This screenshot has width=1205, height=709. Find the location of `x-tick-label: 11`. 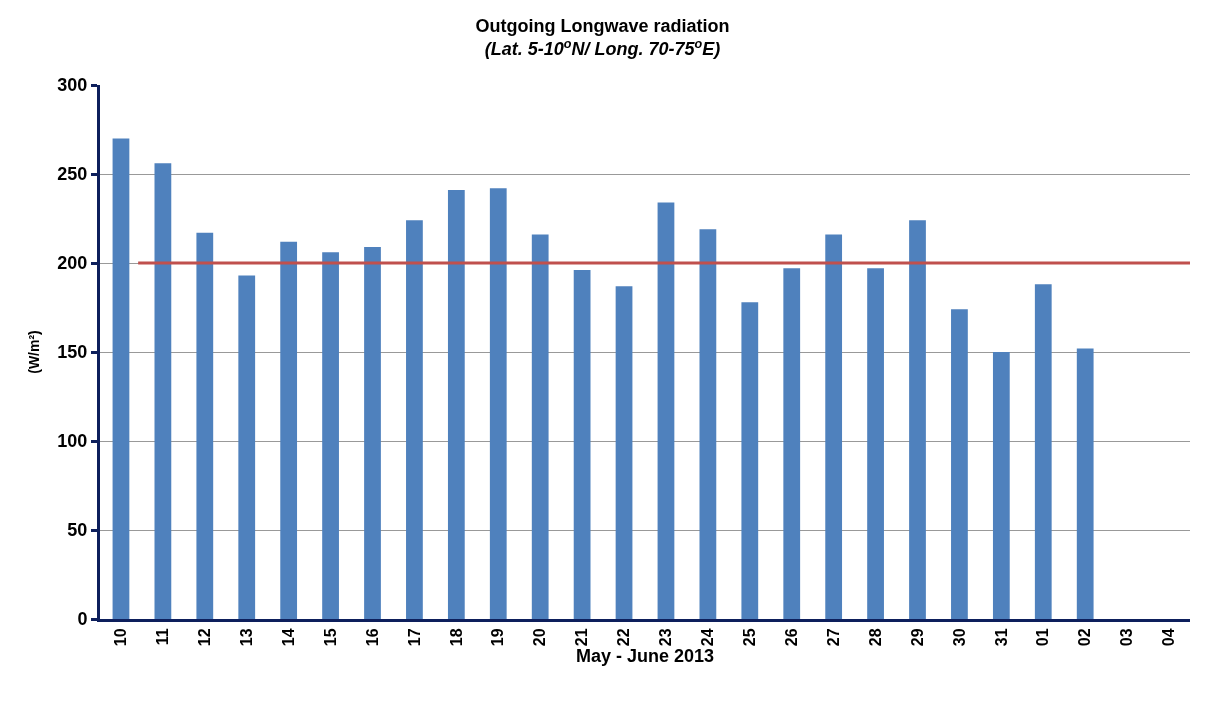

x-tick-label: 11 is located at coordinates (163, 637).